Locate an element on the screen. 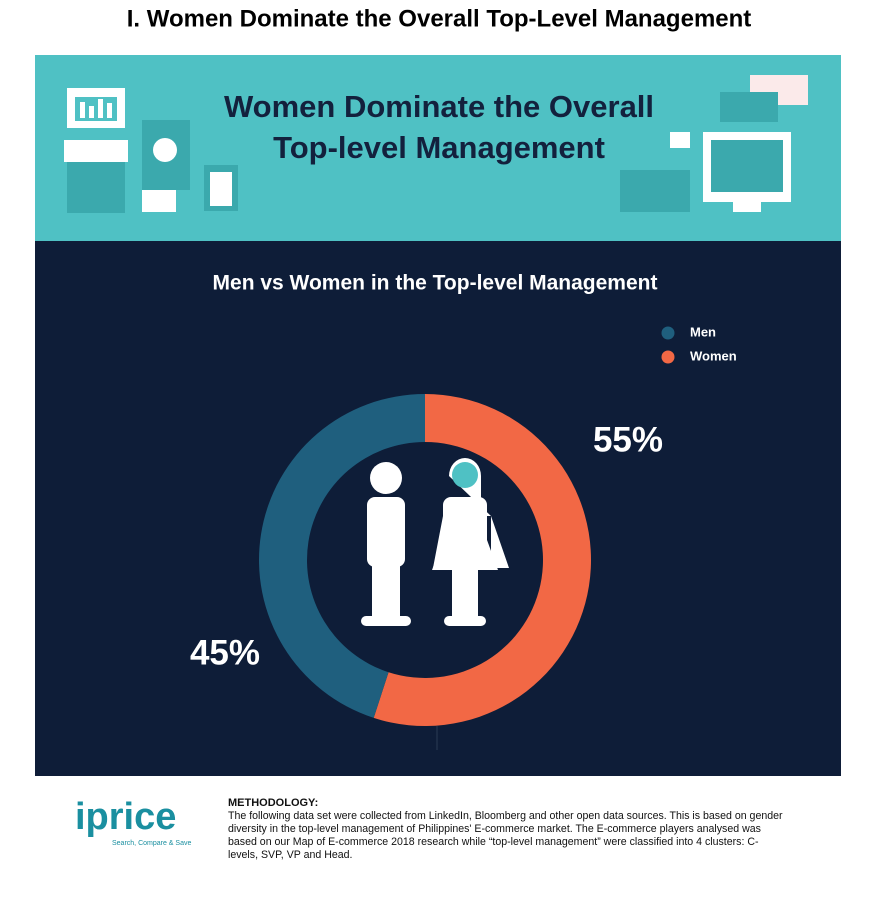  legend-label: Women is located at coordinates (713, 355).